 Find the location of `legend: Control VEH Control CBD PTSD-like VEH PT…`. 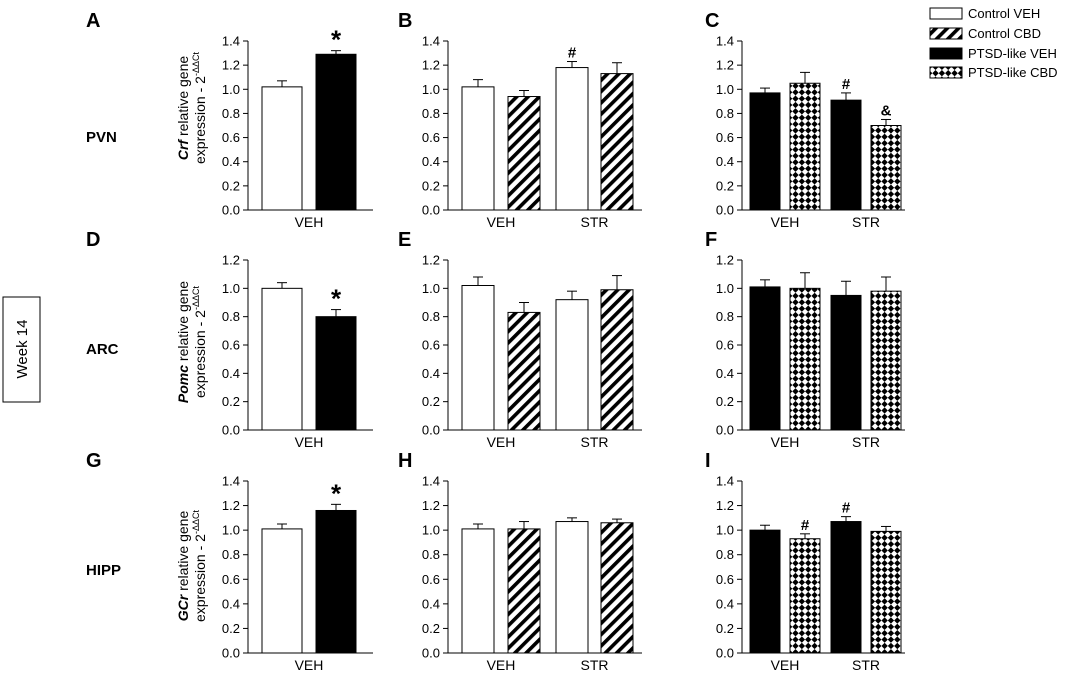

legend: Control VEH Control CBD PTSD-like VEH PT… is located at coordinates (993, 43).